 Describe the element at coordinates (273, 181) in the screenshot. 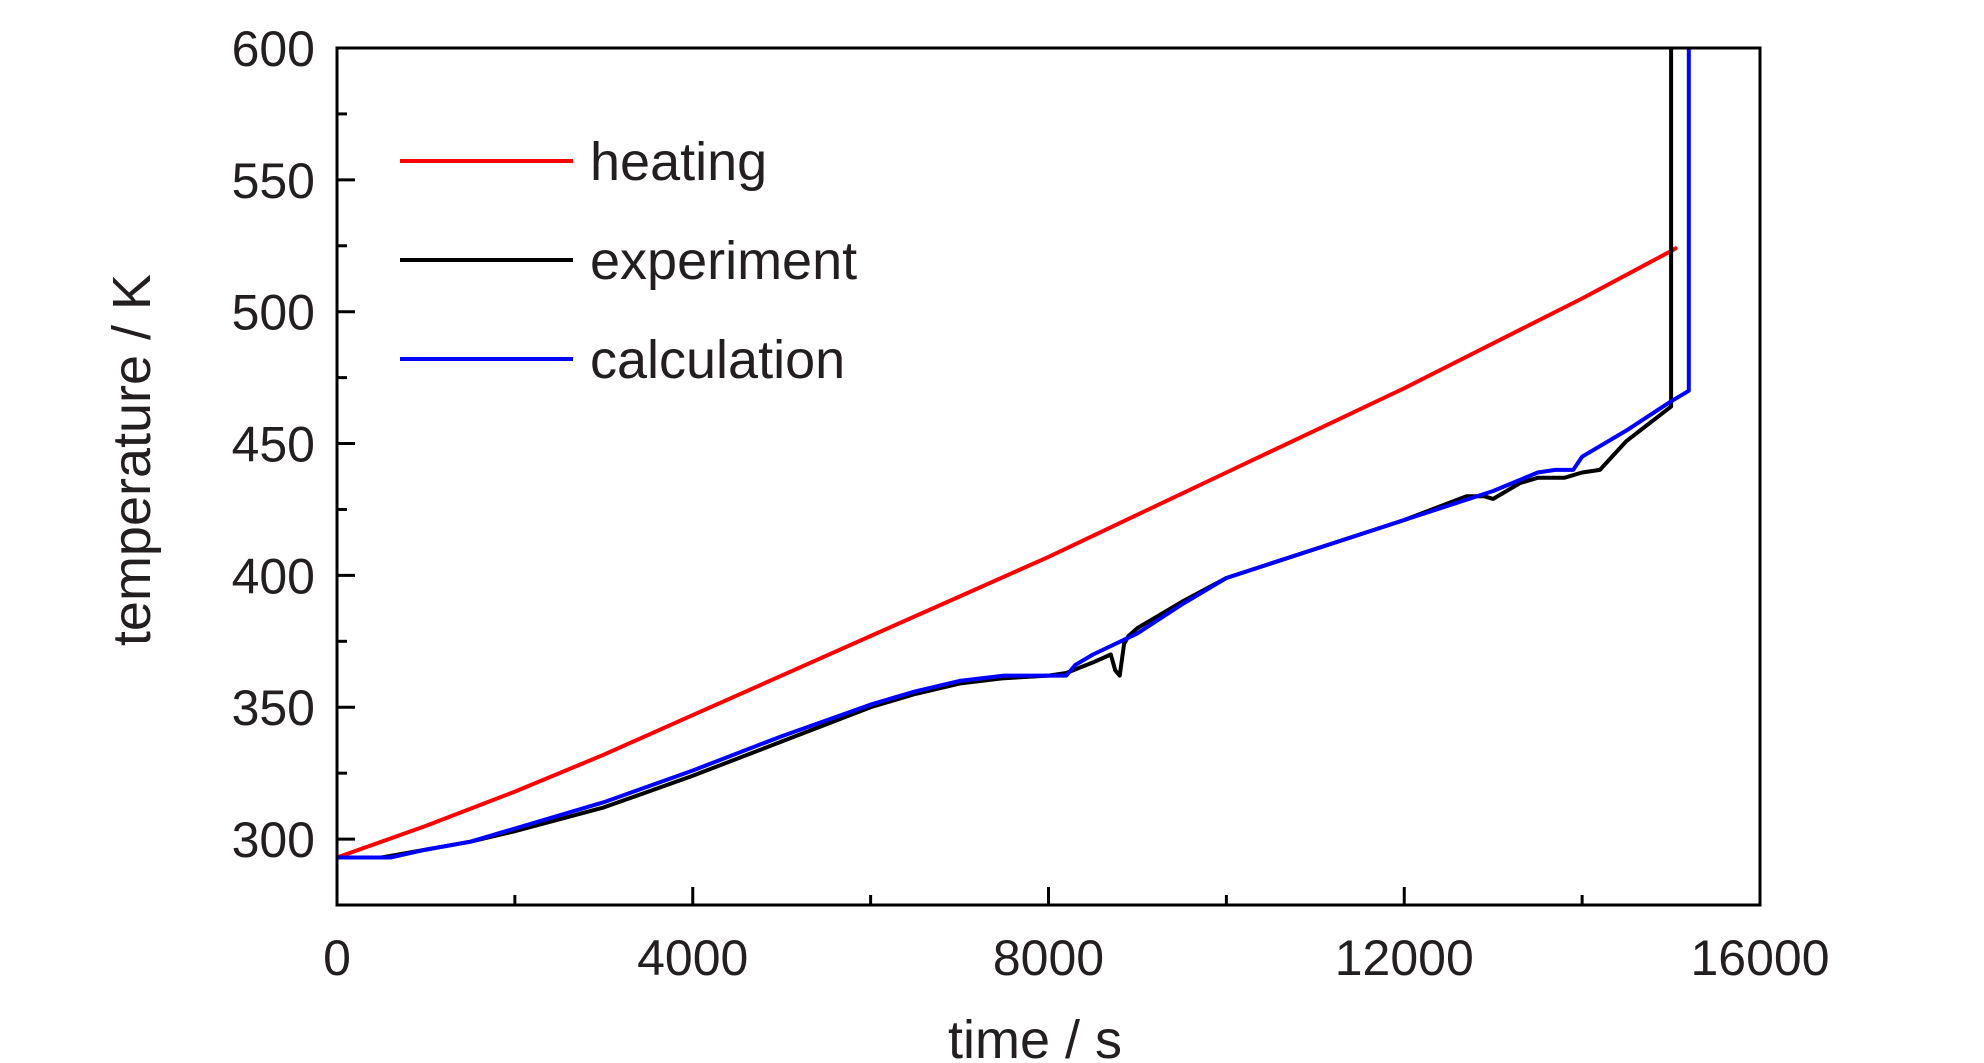

I see `y-tick-label: 550` at that location.